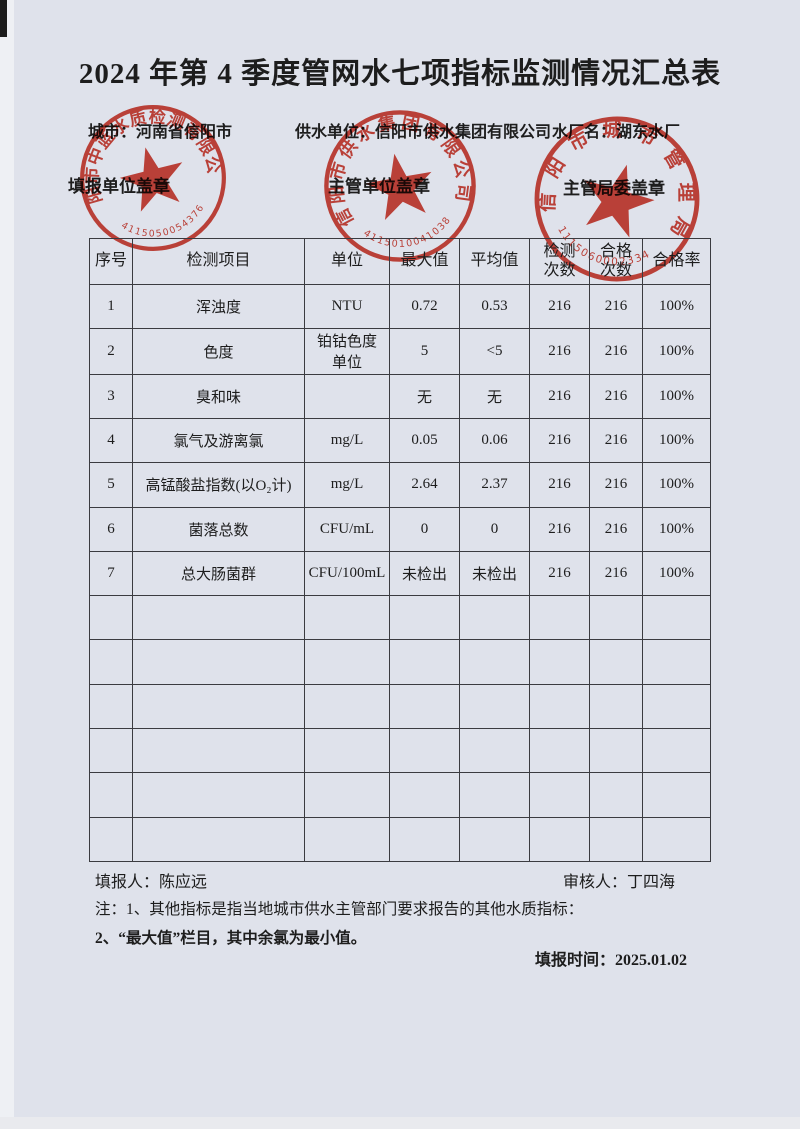  I want to click on table-row: 4 氯气及游离氯 mg/L 0.05 0.06 216 216 100%, so click(400, 440).